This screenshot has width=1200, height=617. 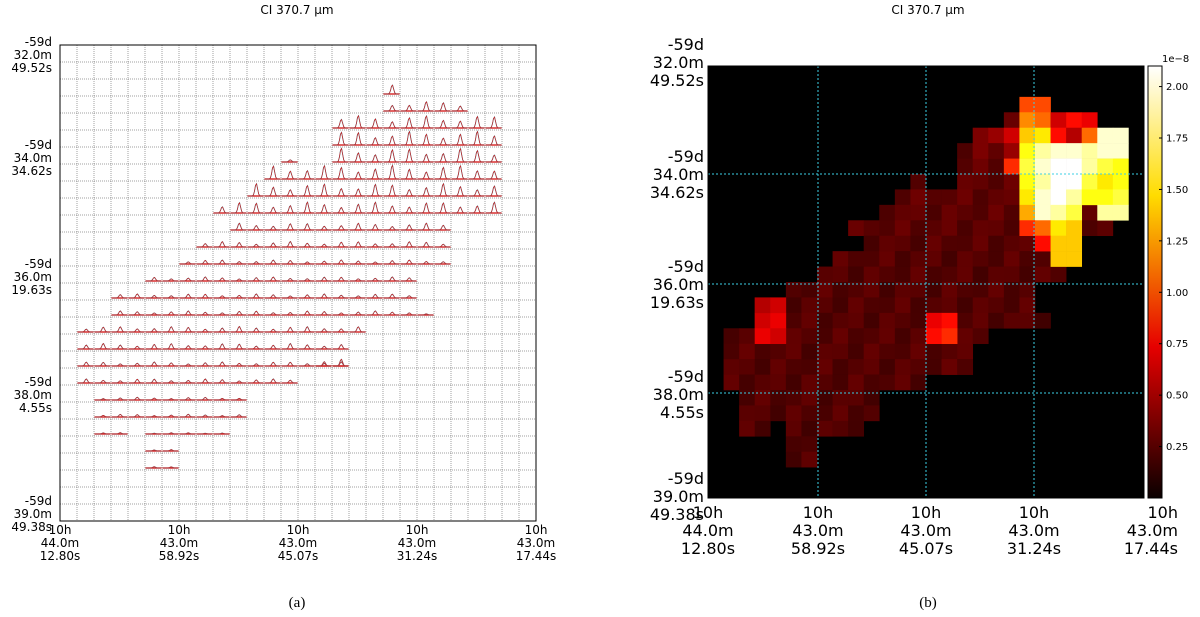 I want to click on y-tick-label: 4.55s, so click(x=682, y=412).